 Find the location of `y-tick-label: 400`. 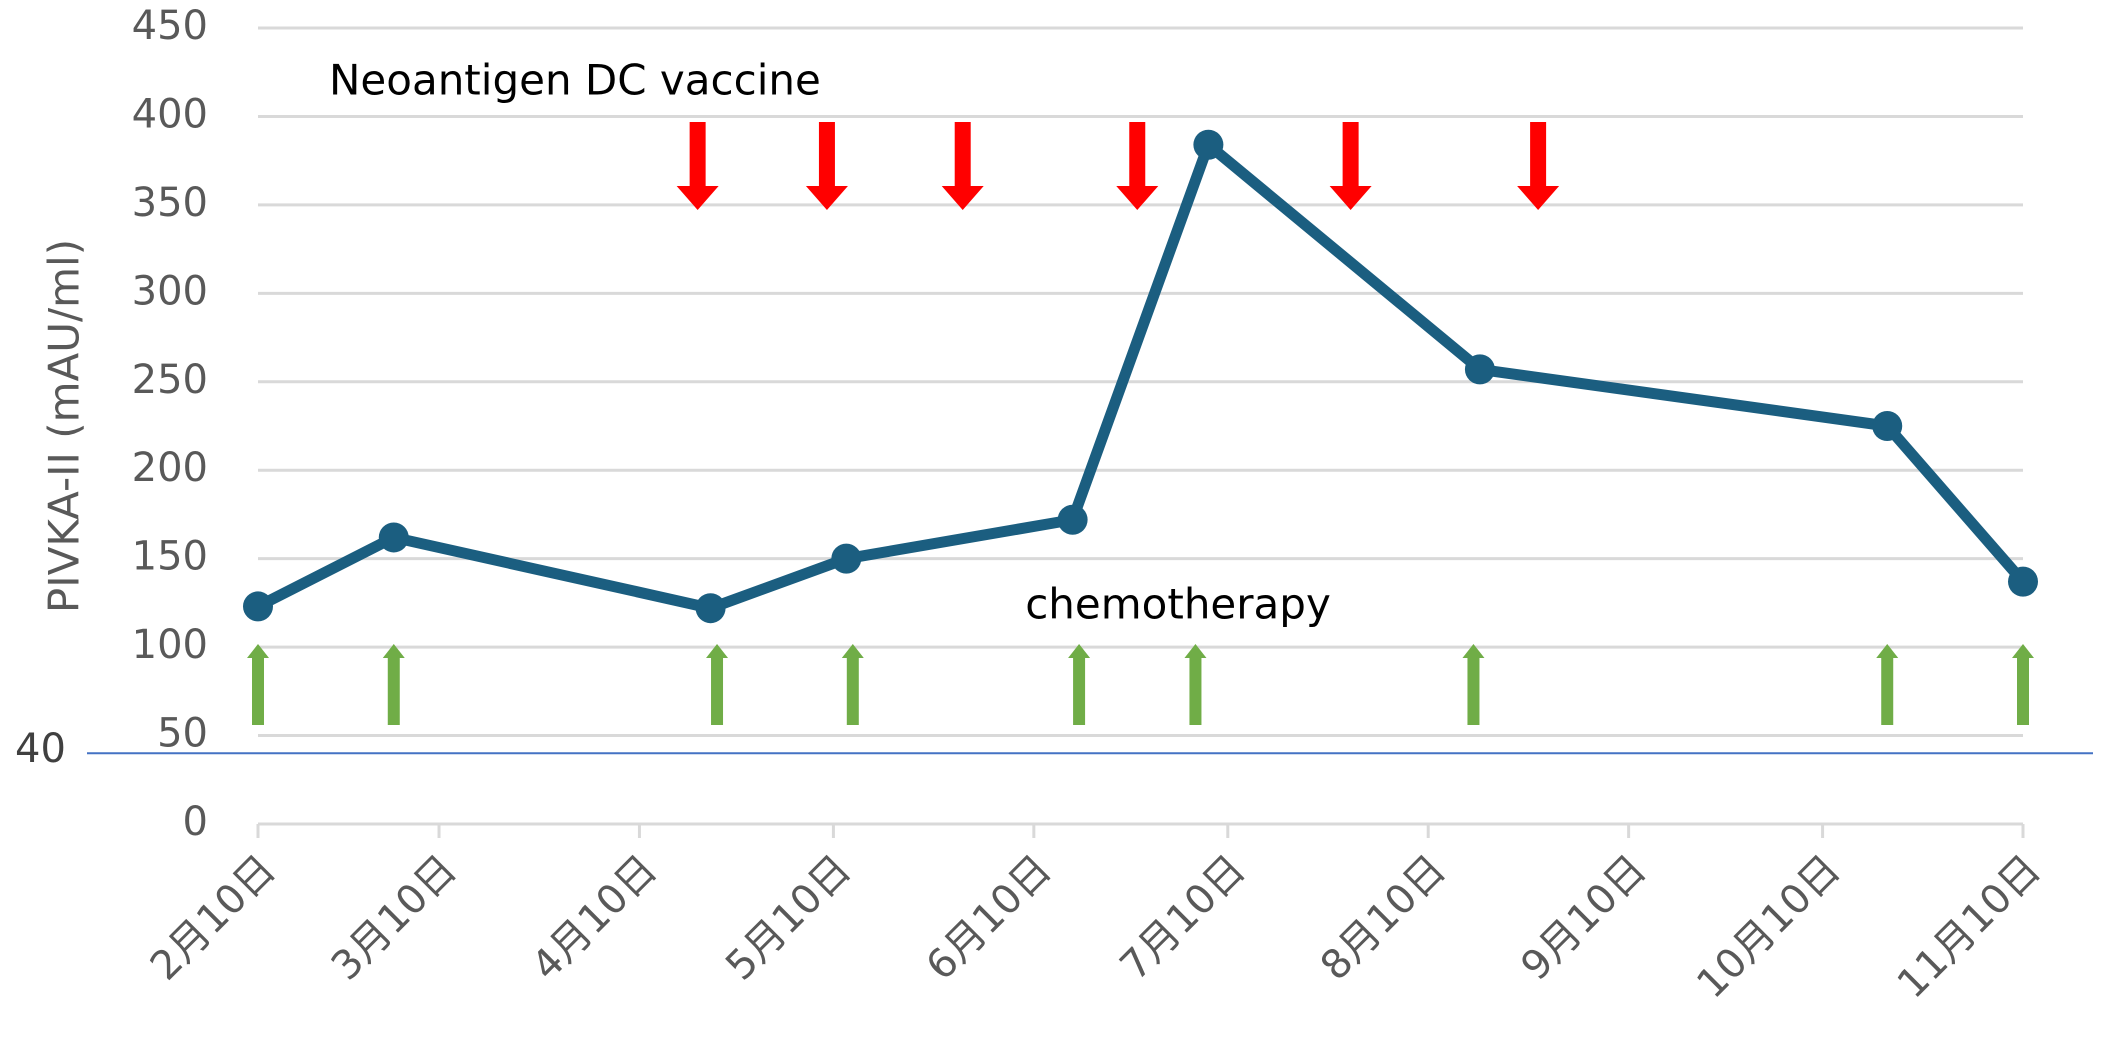

y-tick-label: 400 is located at coordinates (170, 114).